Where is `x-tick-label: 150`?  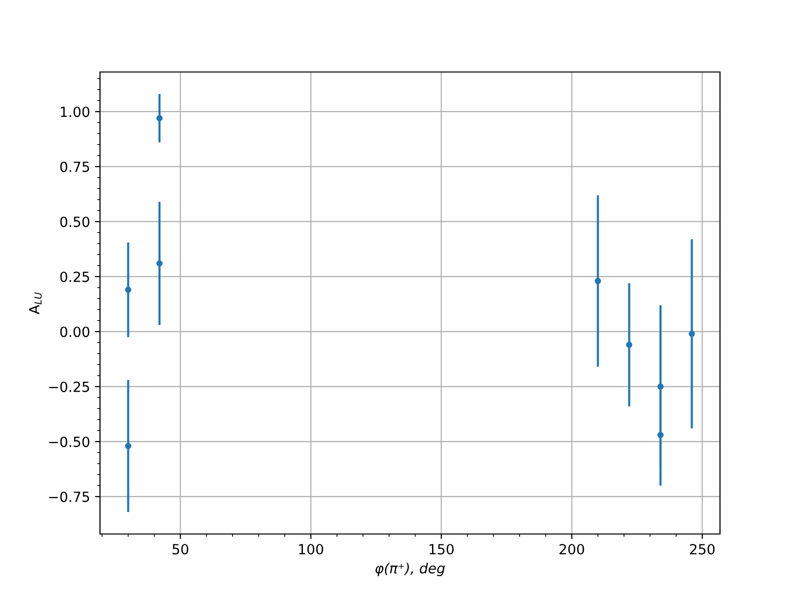 x-tick-label: 150 is located at coordinates (442, 549).